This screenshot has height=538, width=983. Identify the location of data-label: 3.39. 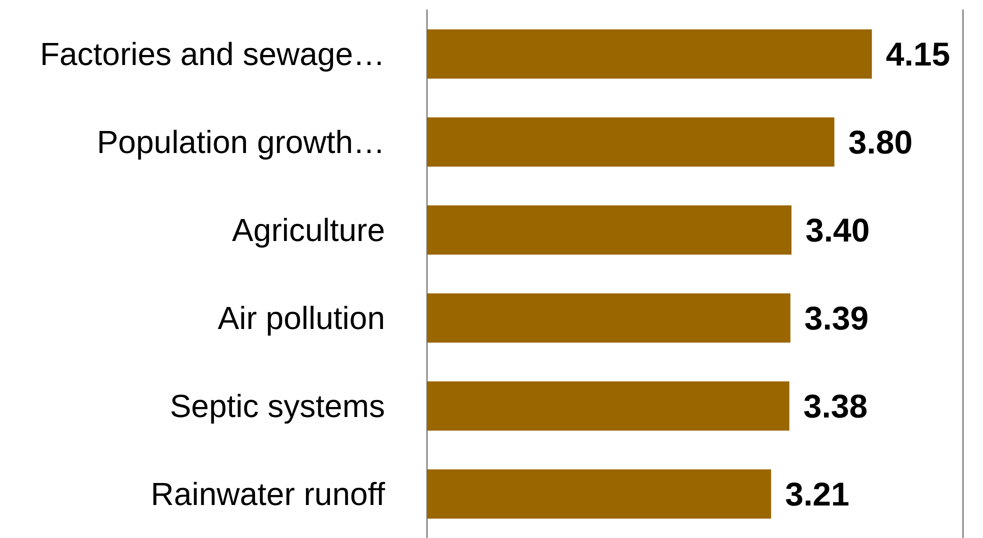
(836, 318).